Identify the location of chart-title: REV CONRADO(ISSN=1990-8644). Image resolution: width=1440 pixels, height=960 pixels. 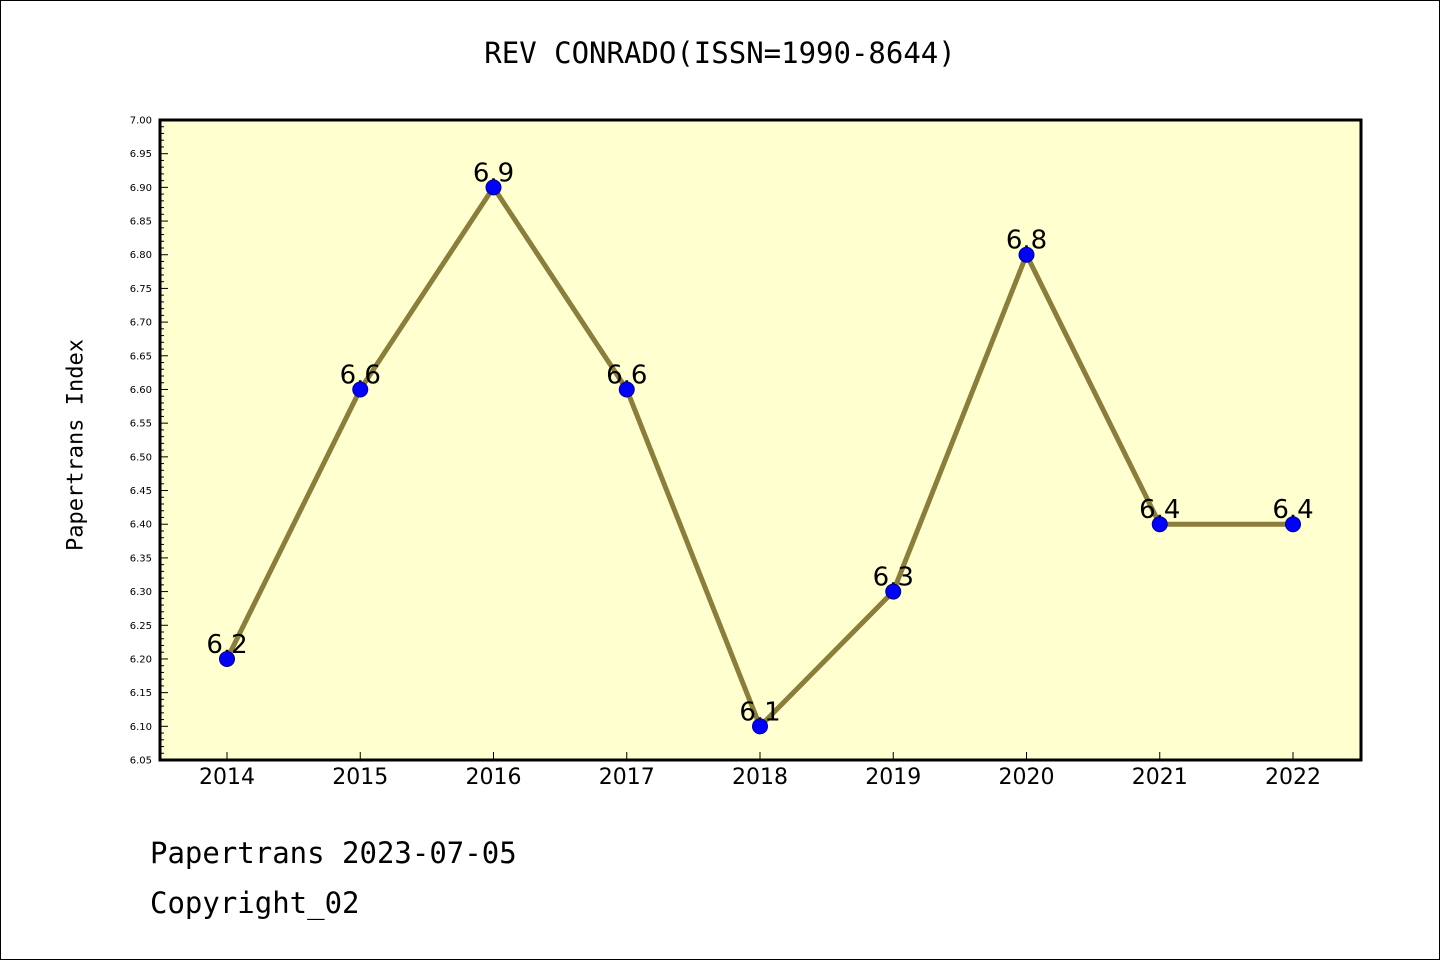
(720, 53).